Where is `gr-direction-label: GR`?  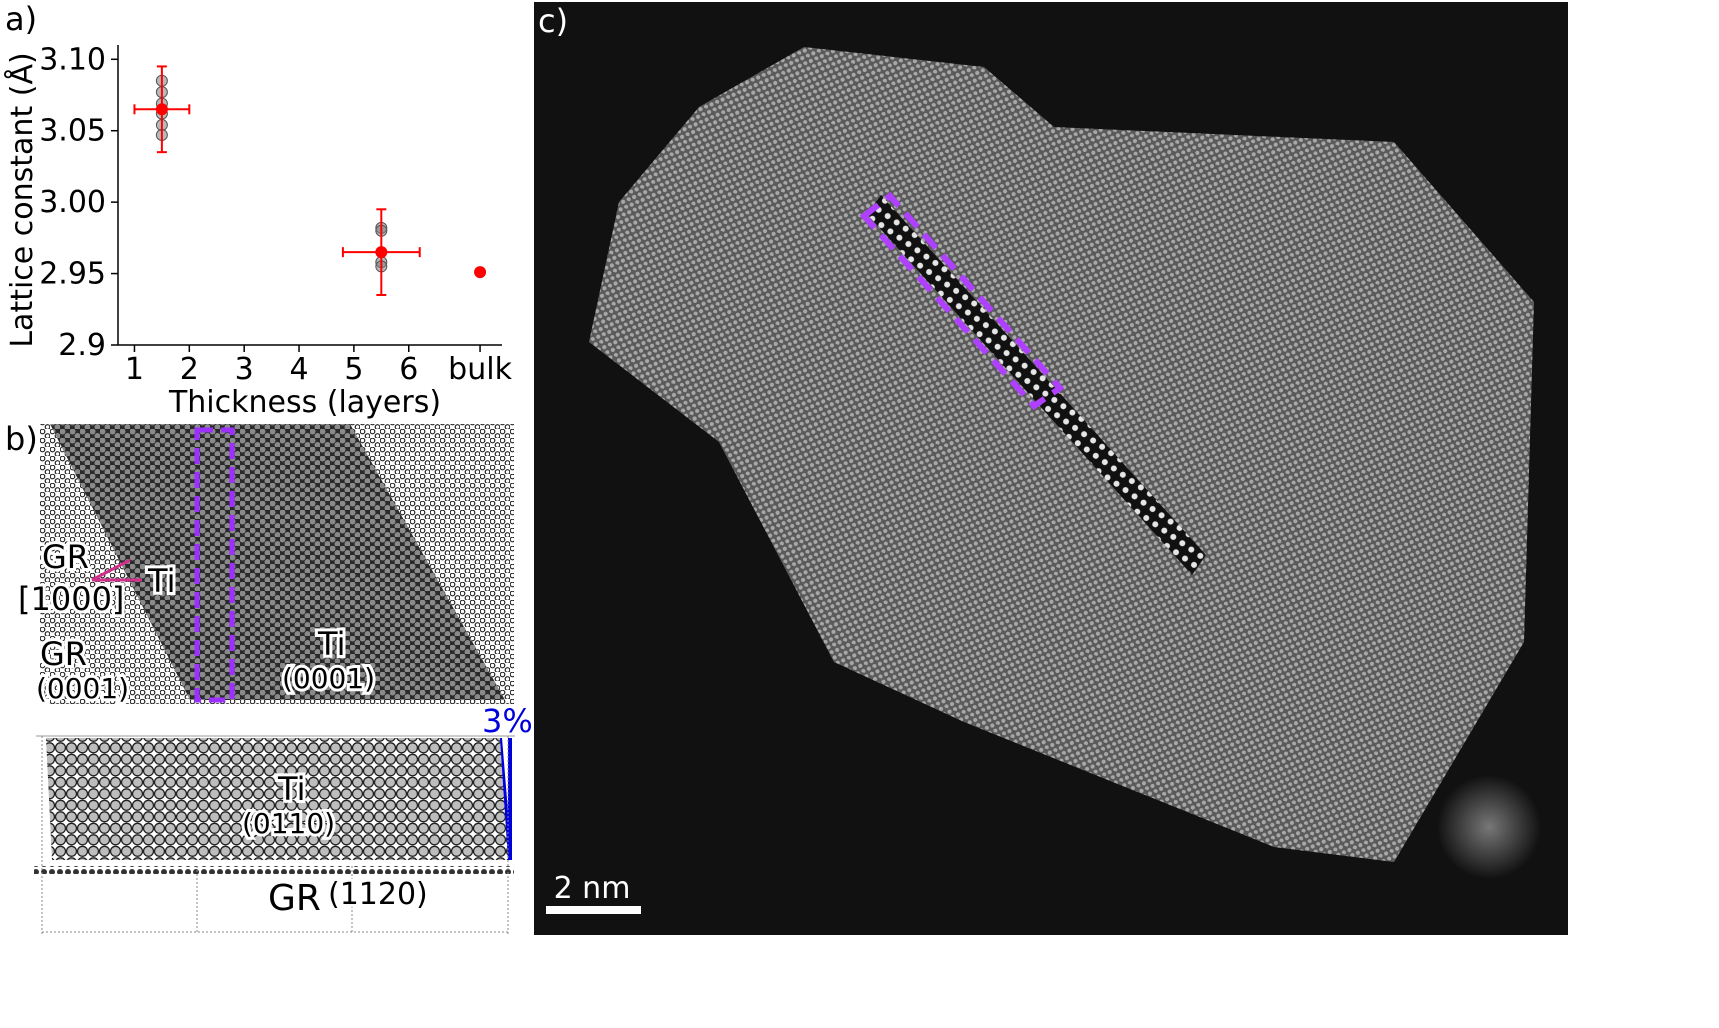
gr-direction-label: GR is located at coordinates (65, 557).